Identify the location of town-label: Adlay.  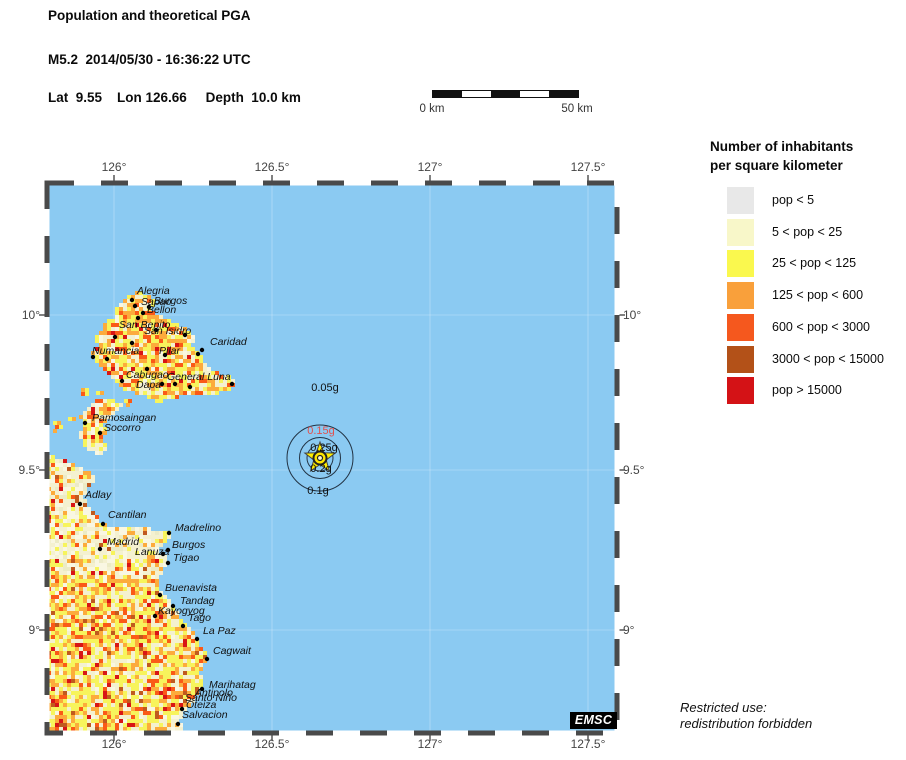
(98, 495).